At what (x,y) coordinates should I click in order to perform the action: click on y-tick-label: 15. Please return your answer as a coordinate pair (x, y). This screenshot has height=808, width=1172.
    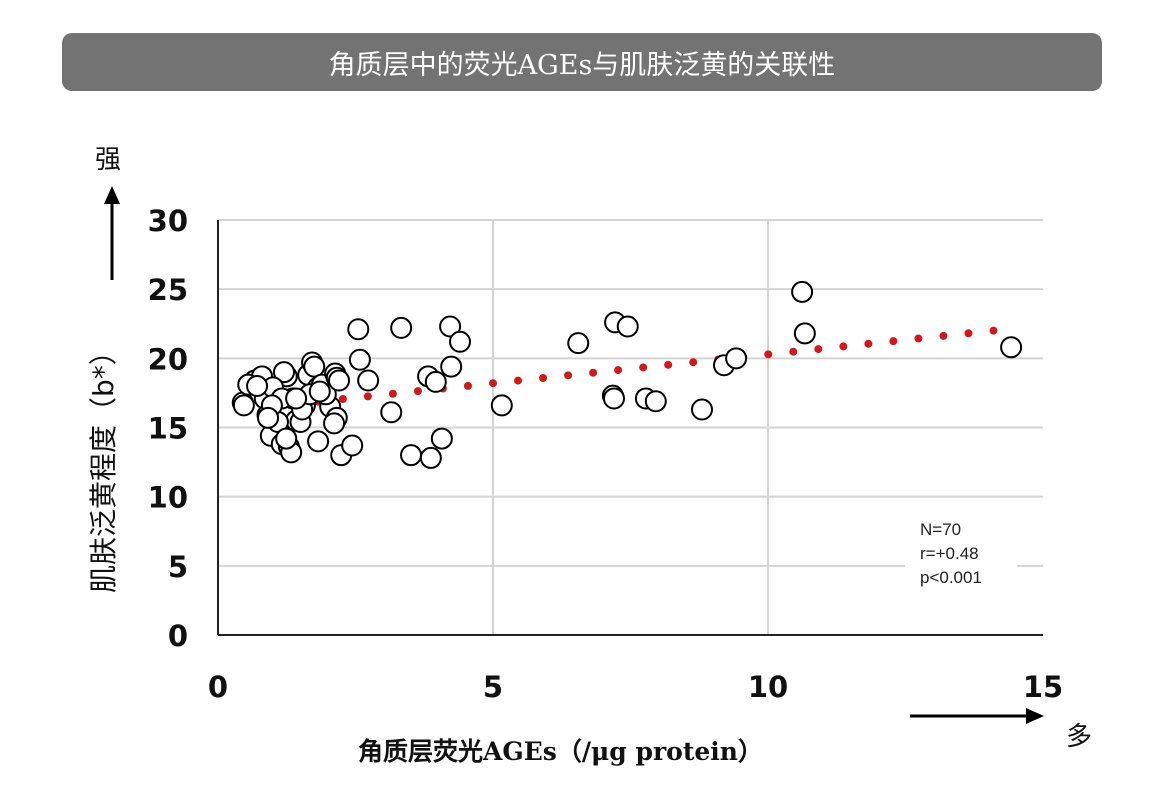
    Looking at the image, I should click on (168, 429).